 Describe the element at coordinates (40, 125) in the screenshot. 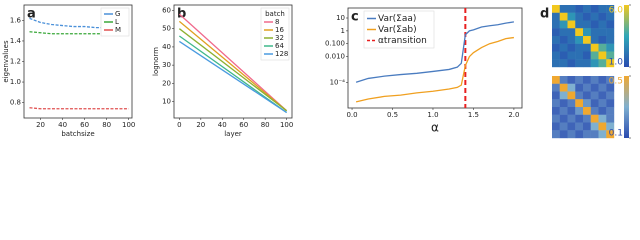

I see `x-tick-label: 20` at that location.